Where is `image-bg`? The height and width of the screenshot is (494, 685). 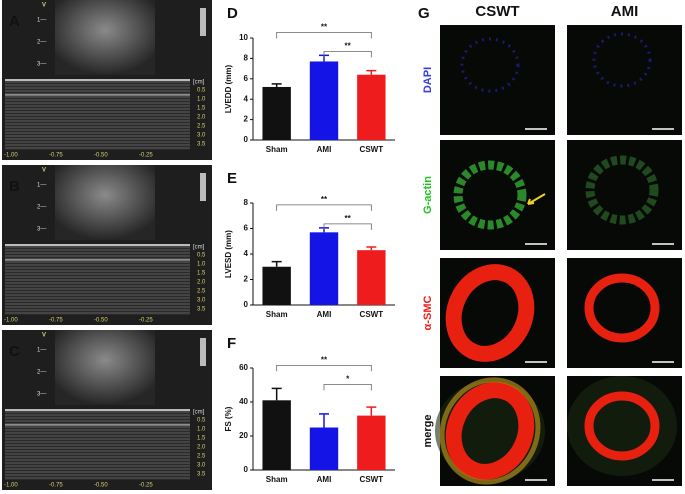
image-bg is located at coordinates (497, 195).